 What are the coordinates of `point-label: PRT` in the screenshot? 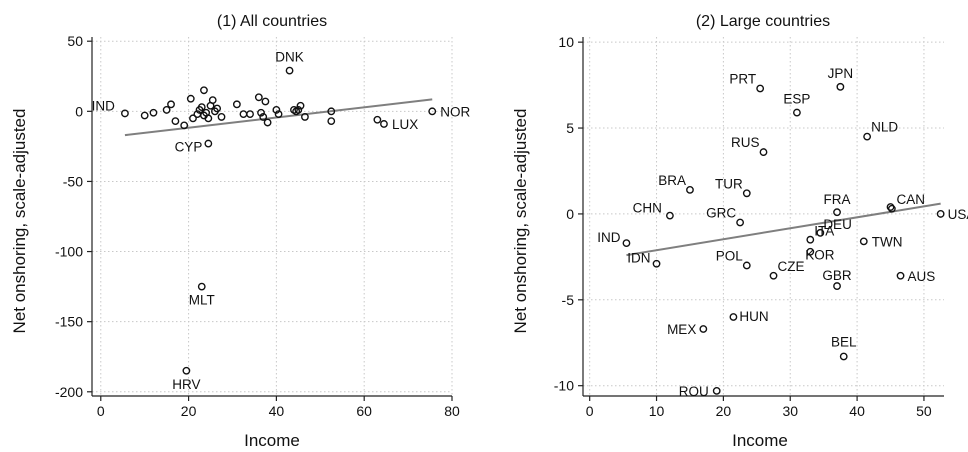 It's located at (742, 79).